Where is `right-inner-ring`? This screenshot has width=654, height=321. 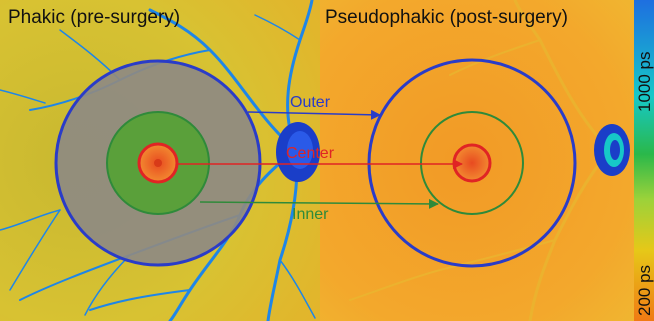 right-inner-ring is located at coordinates (472, 163).